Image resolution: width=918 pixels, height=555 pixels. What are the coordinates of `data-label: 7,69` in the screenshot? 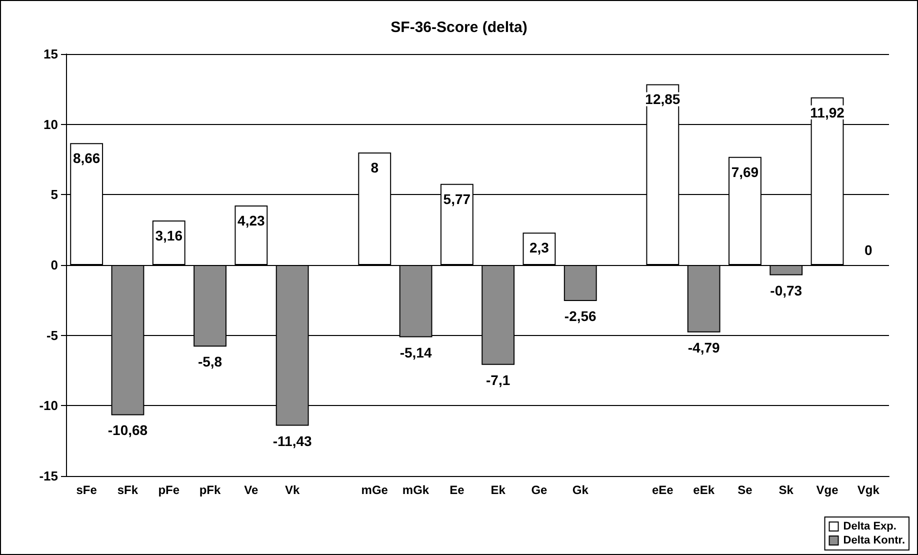 It's located at (745, 172).